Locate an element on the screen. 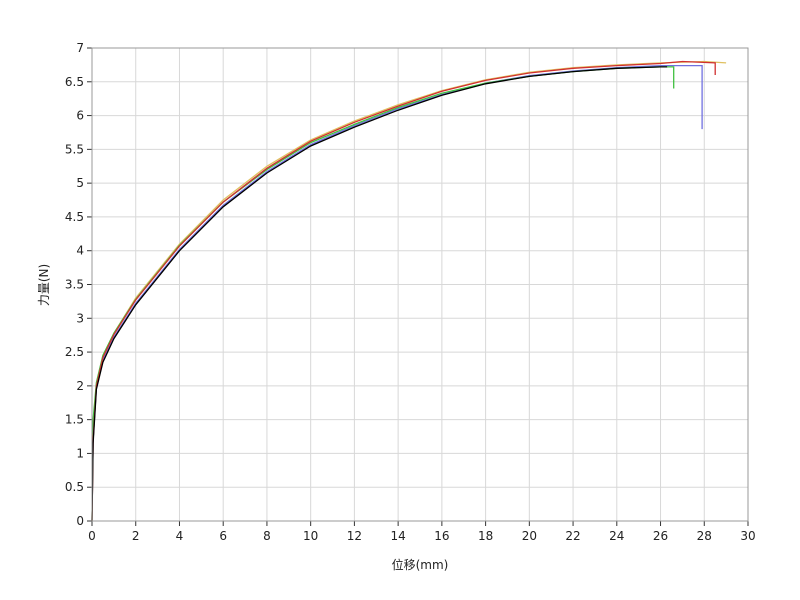  y-tick-label: 3.5 is located at coordinates (74, 285).